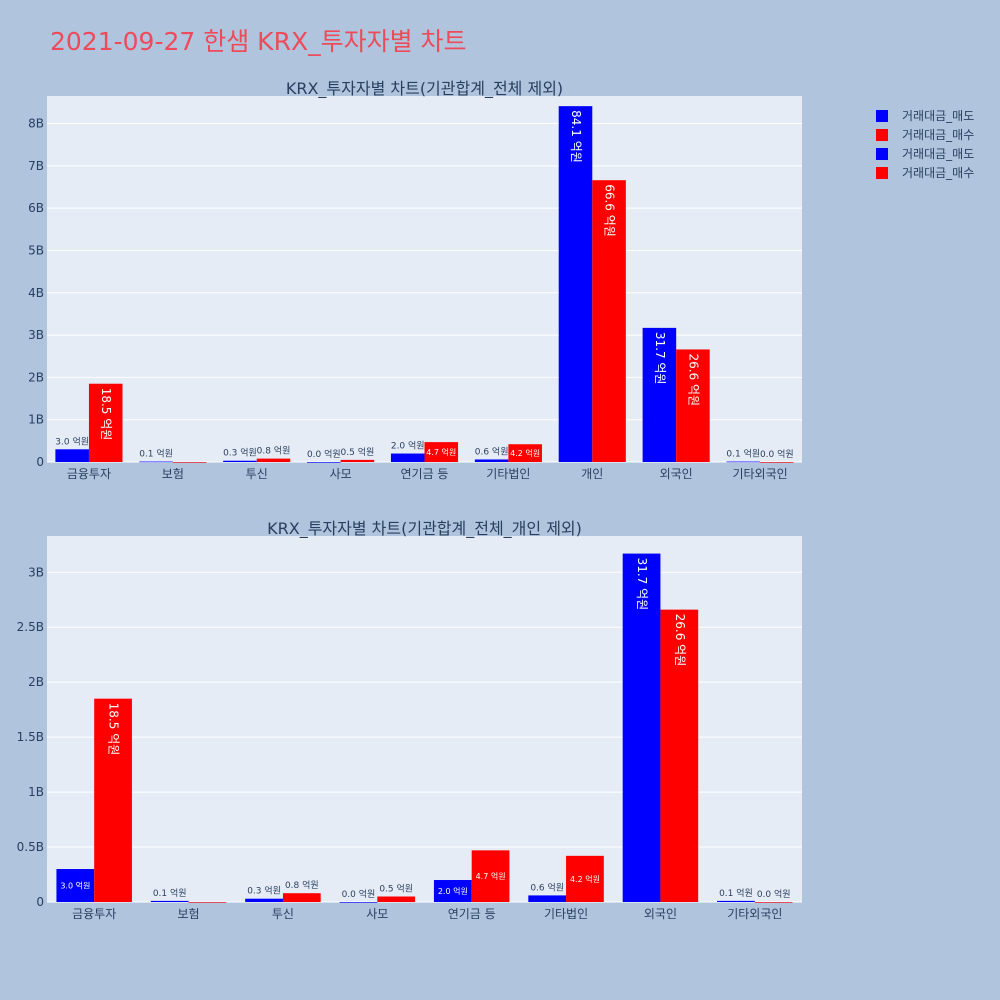 The height and width of the screenshot is (1000, 1000). I want to click on data-label: 4.7 억원, so click(491, 876).